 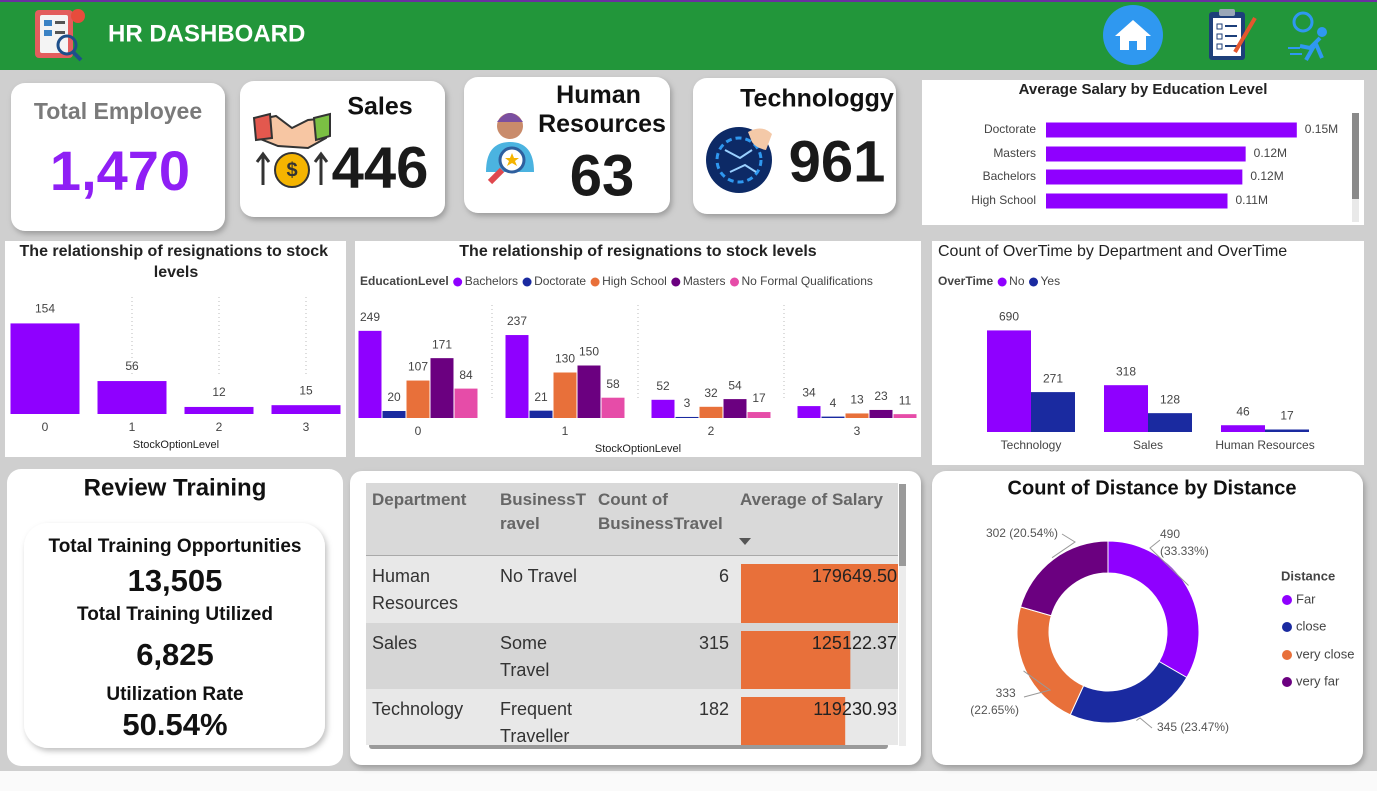 I want to click on legend-title: Distance, so click(x=1308, y=575).